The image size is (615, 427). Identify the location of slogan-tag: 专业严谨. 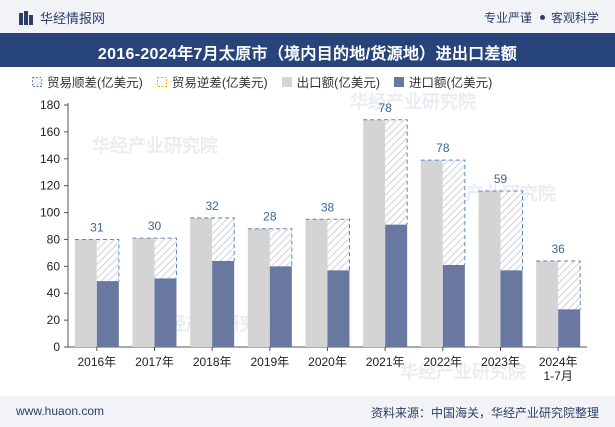
(507, 18).